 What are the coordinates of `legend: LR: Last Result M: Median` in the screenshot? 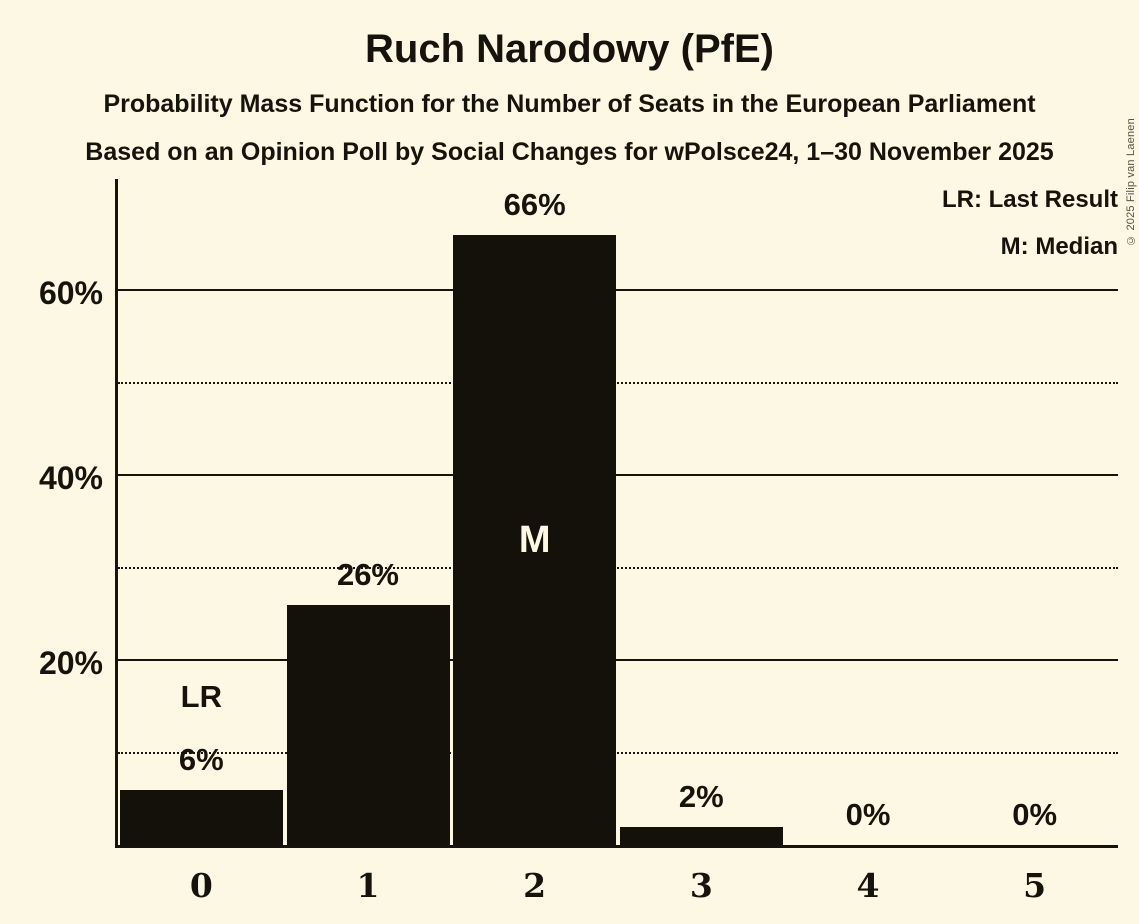 It's located at (1030, 231).